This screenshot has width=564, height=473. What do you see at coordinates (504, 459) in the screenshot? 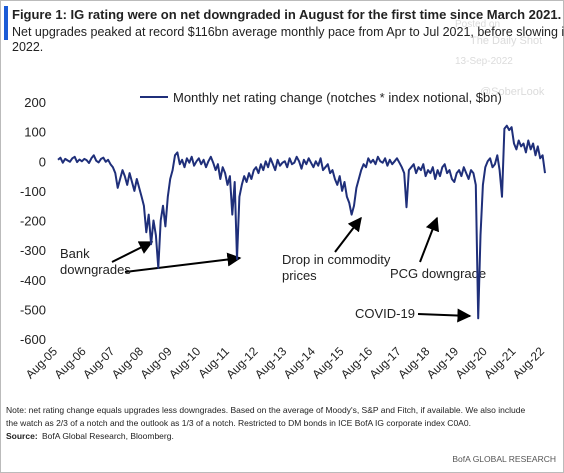
I see `footer: BofA GLOBAL RESEARCH` at bounding box center [504, 459].